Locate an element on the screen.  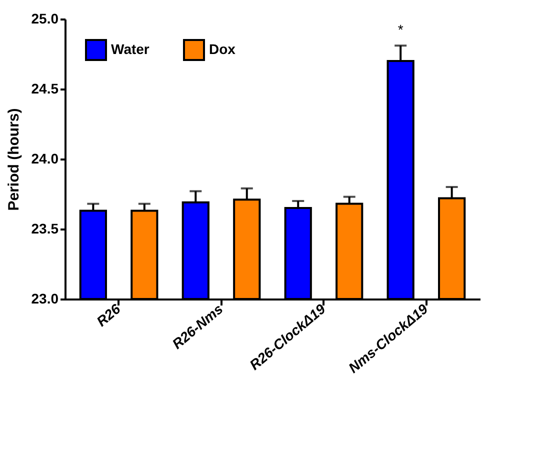
y-tick-label: 24.0 is located at coordinates (45, 158).